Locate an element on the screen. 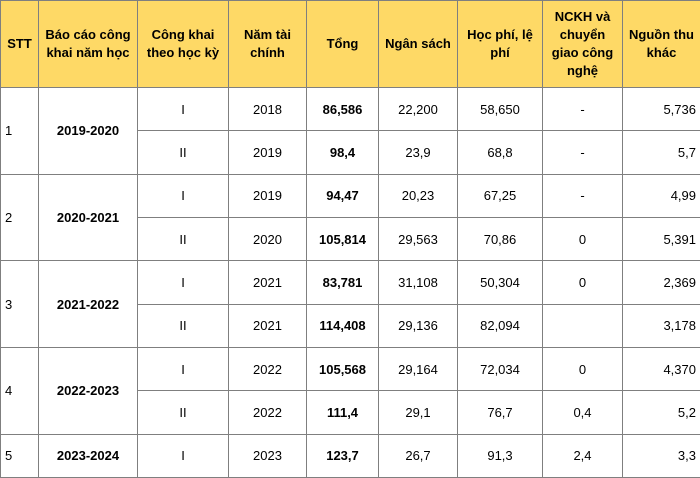 The height and width of the screenshot is (478, 700). school-year-cell: 2021-2022 is located at coordinates (88, 304).